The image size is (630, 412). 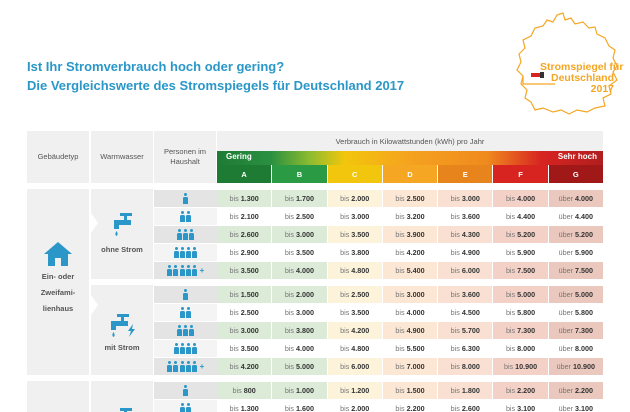 I want to click on value-number: 3.100, so click(x=526, y=408).